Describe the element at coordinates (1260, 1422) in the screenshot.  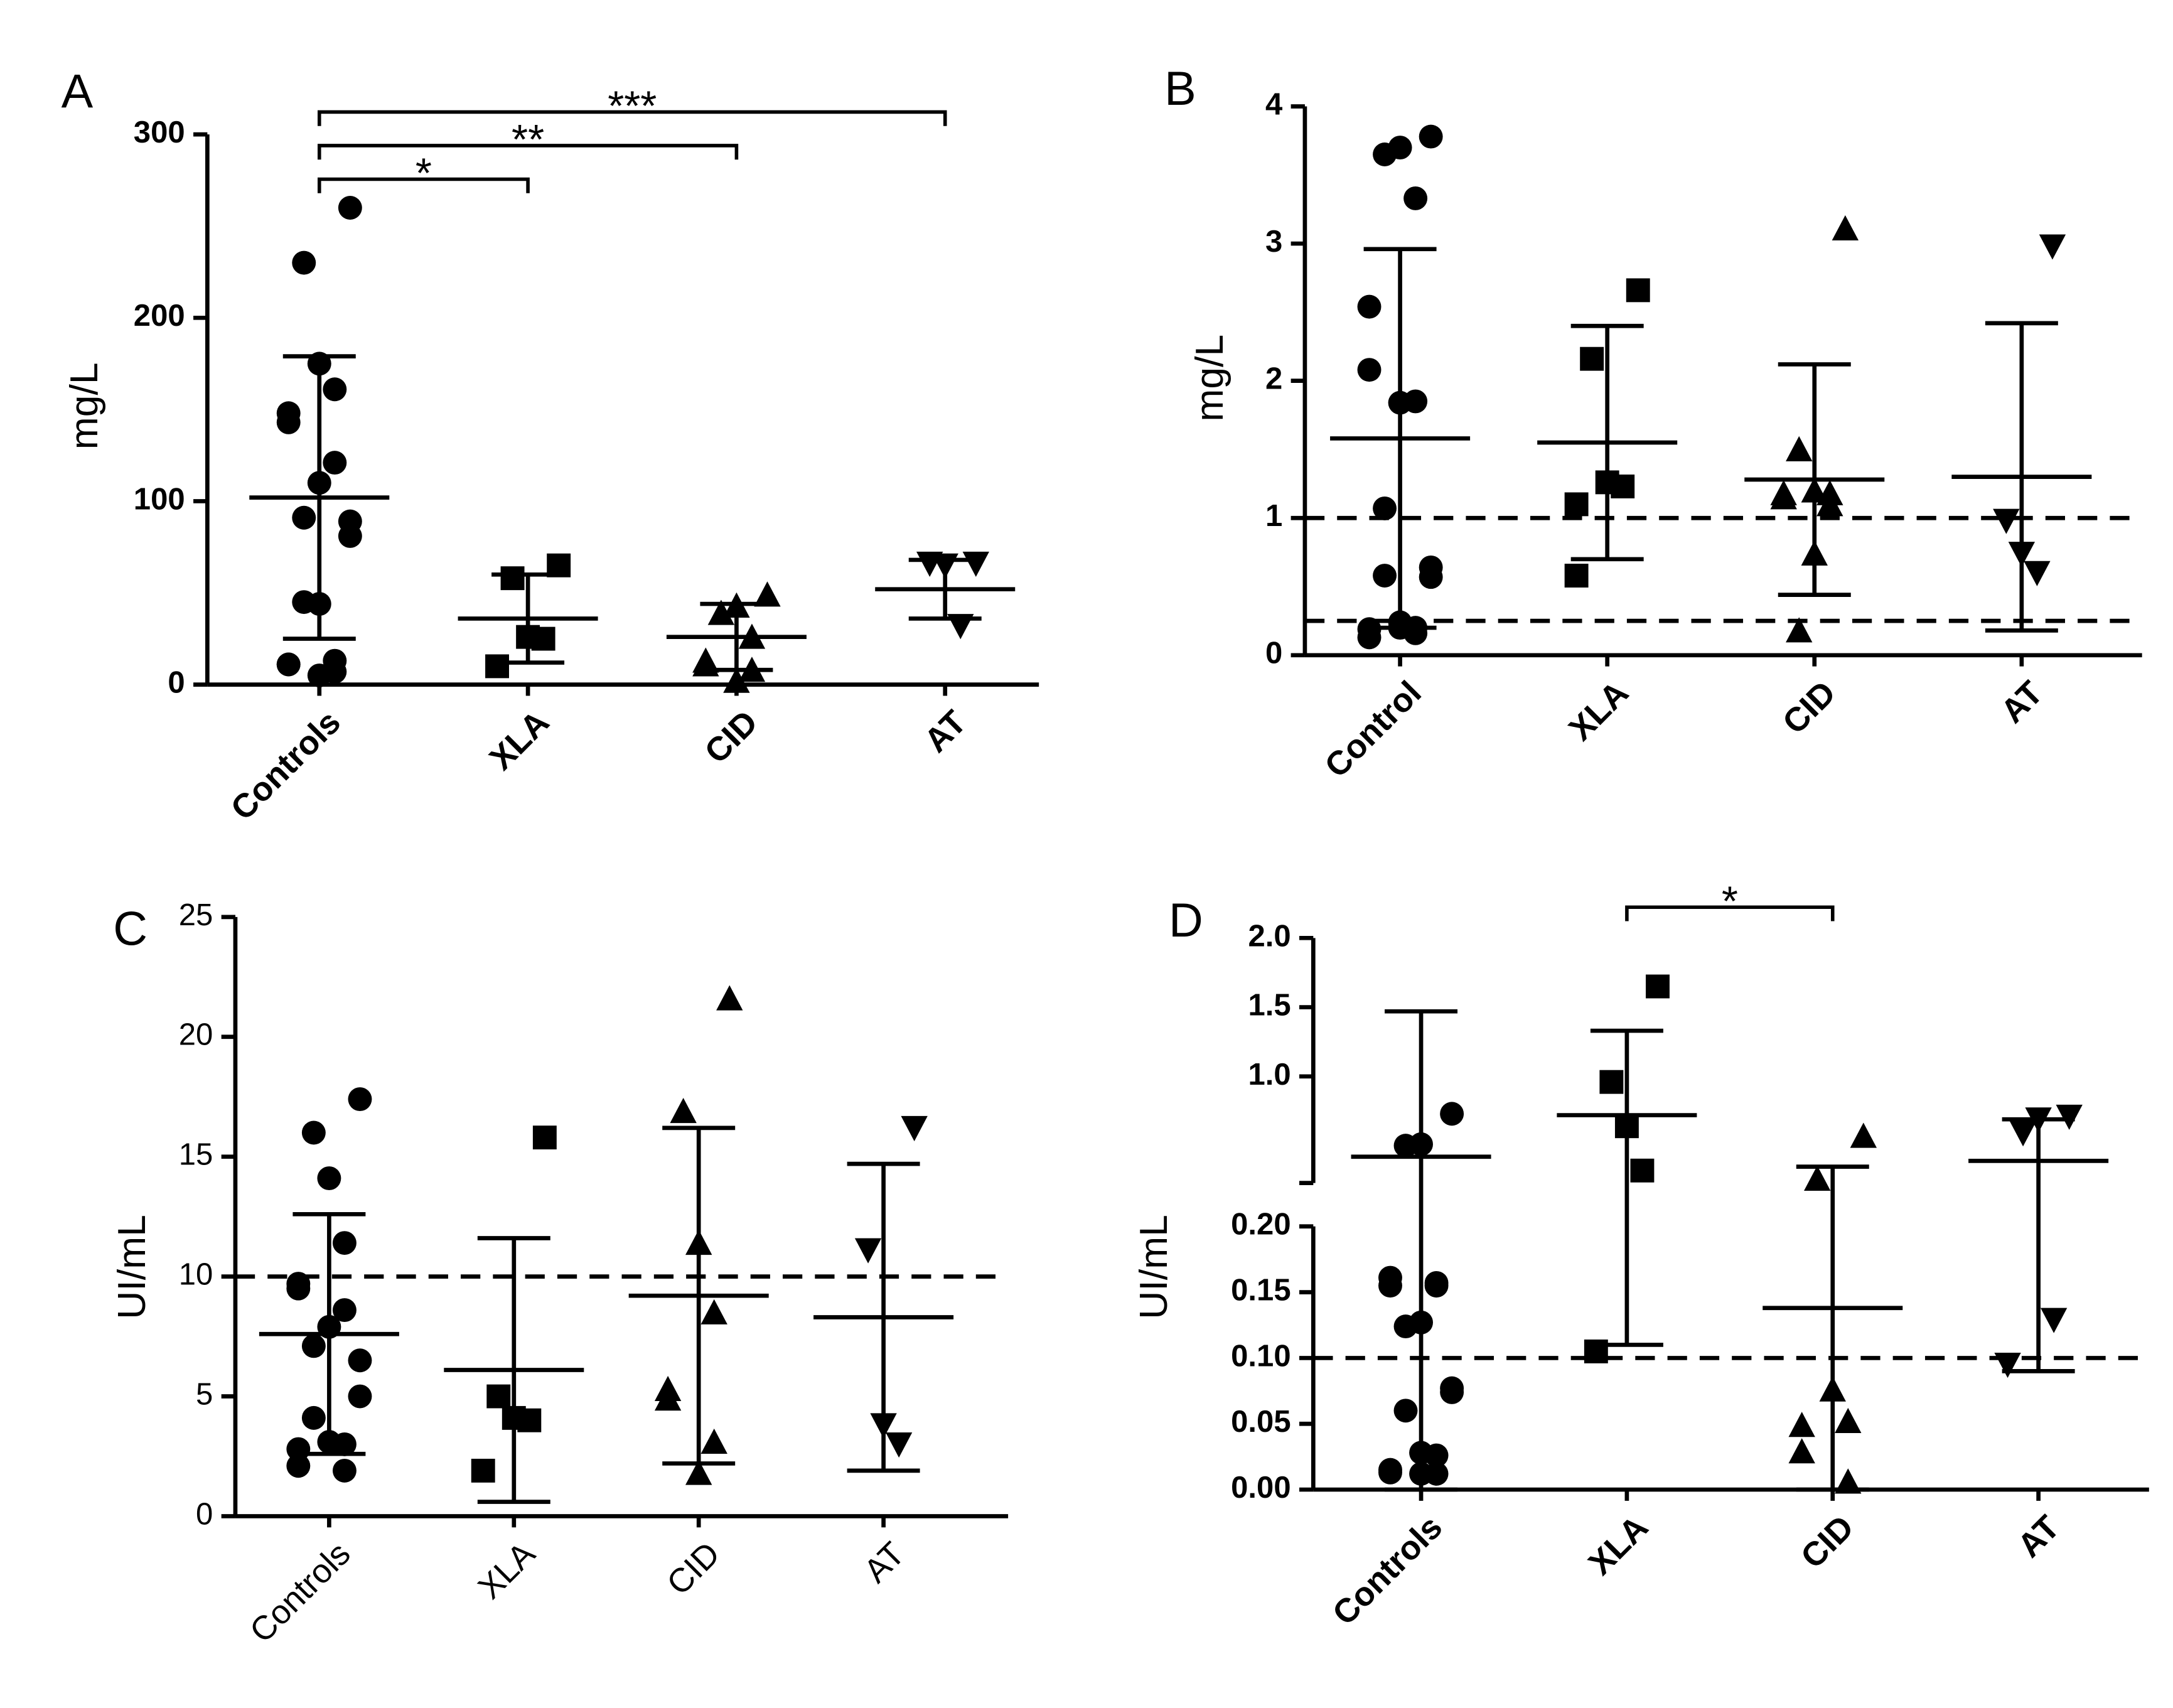
I see `y-tick-label: 0.05` at that location.